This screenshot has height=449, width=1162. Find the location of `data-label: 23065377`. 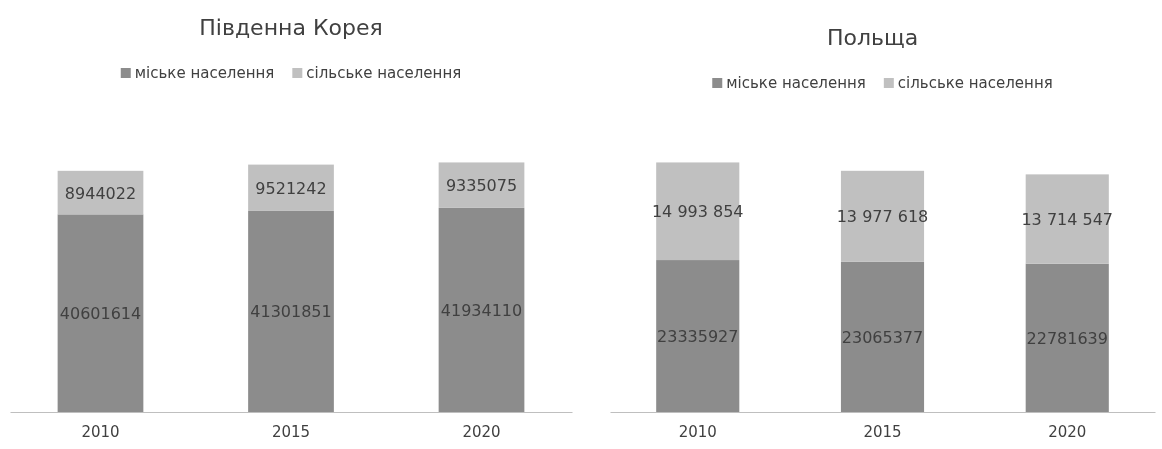

data-label: 23065377 is located at coordinates (882, 337).